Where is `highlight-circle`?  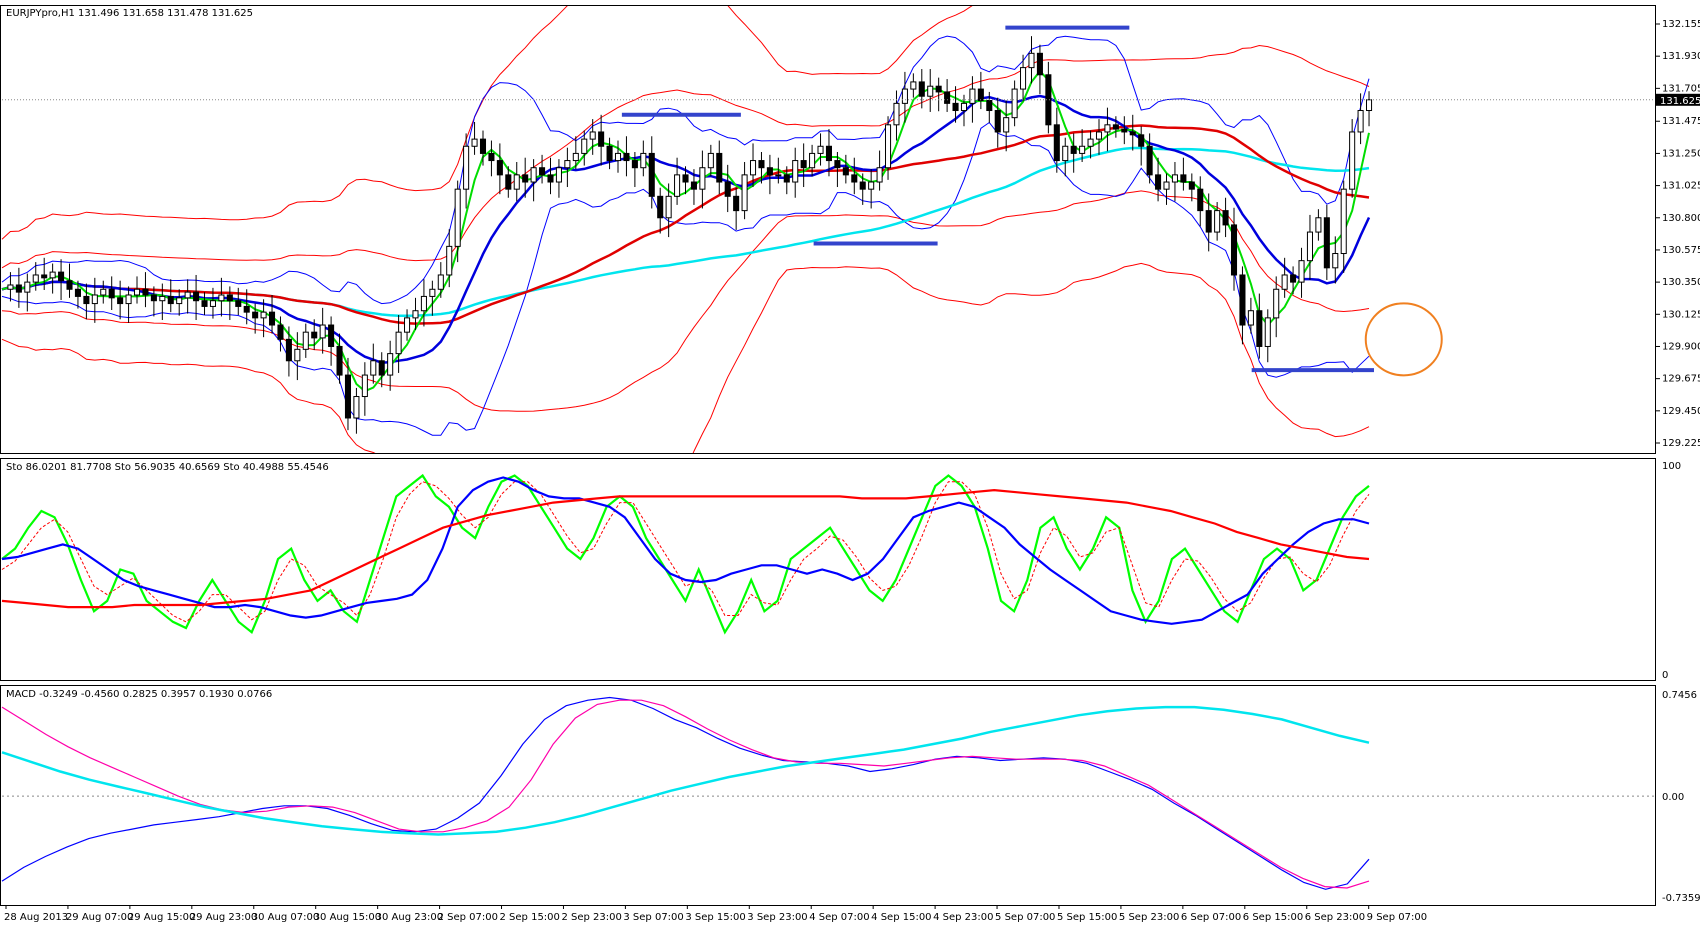
highlight-circle is located at coordinates (1403, 339).